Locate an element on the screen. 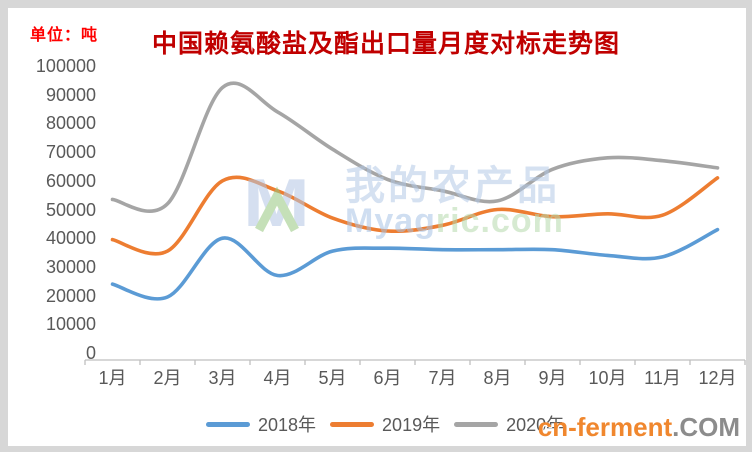 Image resolution: width=752 pixels, height=452 pixels. y-axis-label: 20000 is located at coordinates (70, 295).